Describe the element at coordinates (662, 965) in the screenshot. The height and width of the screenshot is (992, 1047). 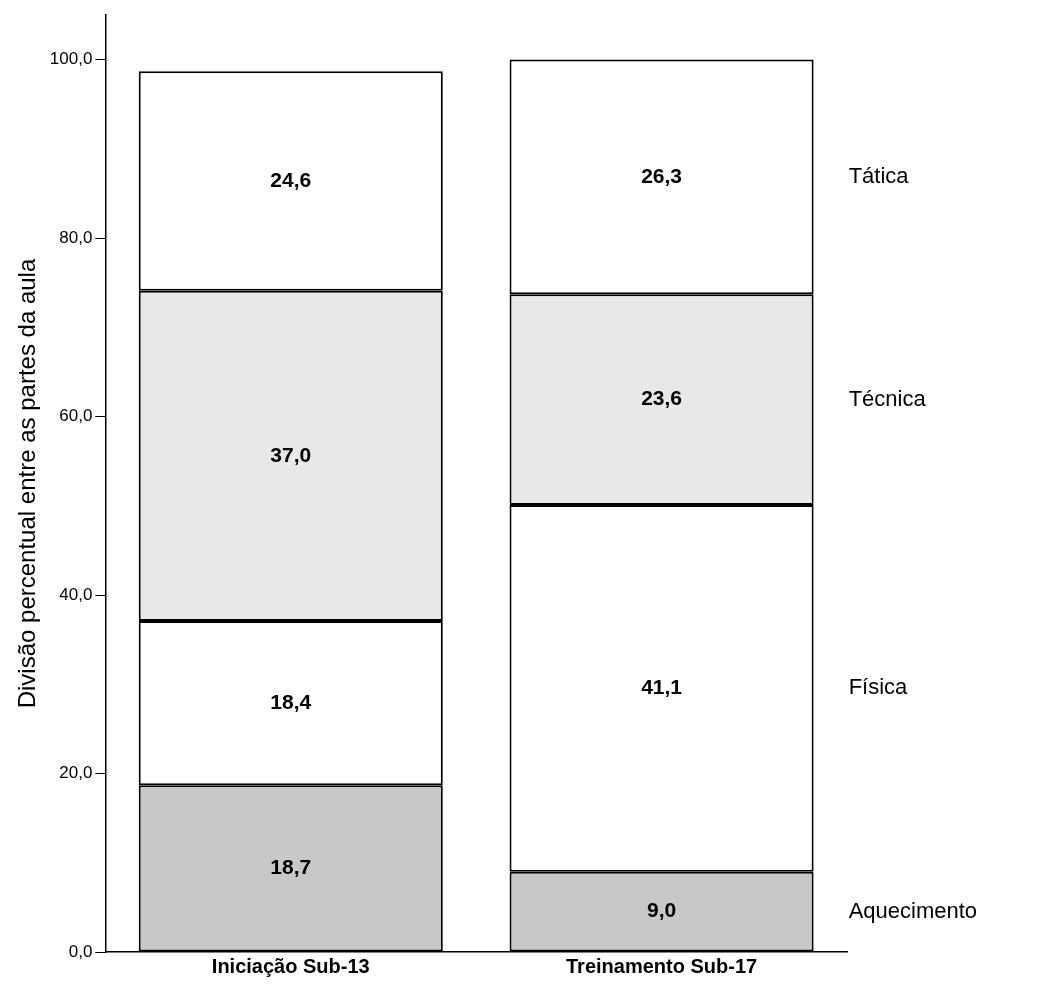
I see `x-tick-label: Treinamento Sub-17` at that location.